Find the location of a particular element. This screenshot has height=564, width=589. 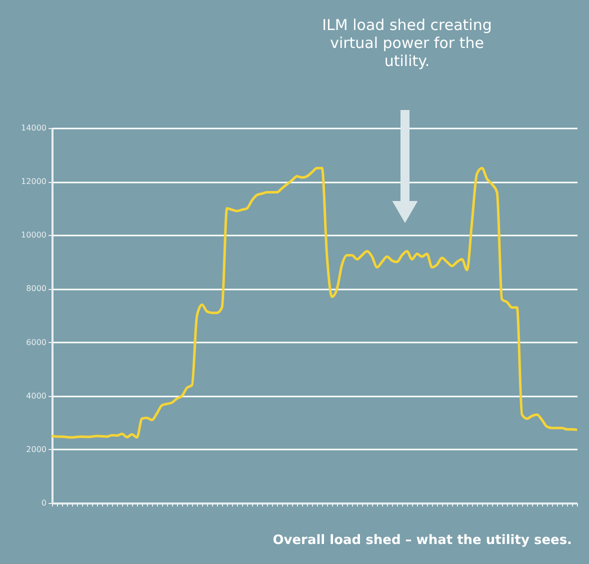

text: ILM load shed creating virtual power for the utility. is located at coordinates (407, 43).